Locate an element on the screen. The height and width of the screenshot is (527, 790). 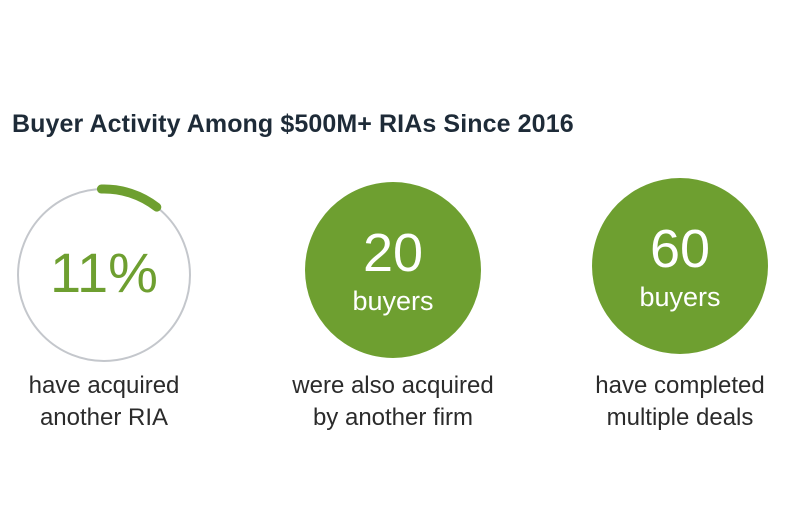
progress-ring-arc is located at coordinates (129, 198).